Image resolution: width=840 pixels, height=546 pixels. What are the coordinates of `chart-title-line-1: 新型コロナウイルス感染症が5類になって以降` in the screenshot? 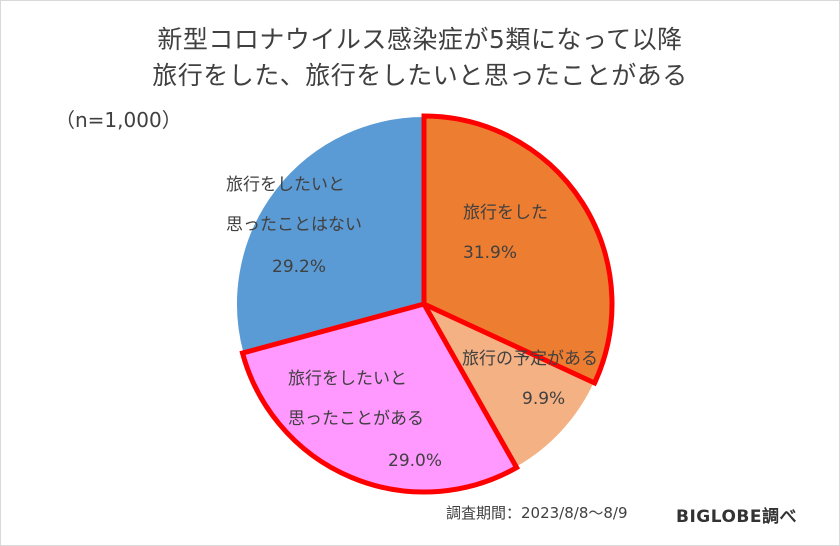 It's located at (420, 39).